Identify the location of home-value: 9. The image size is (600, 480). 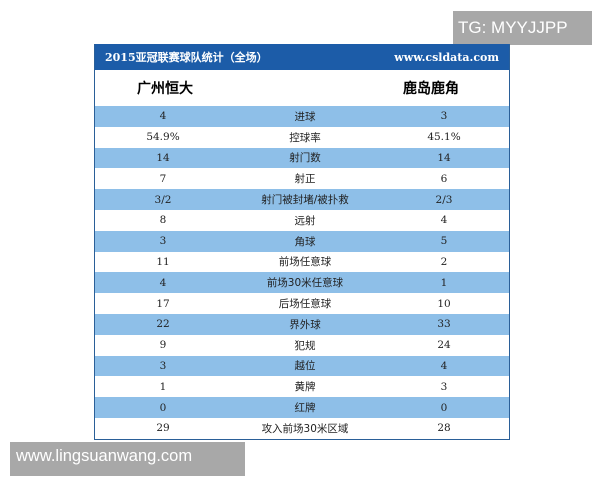
(163, 345).